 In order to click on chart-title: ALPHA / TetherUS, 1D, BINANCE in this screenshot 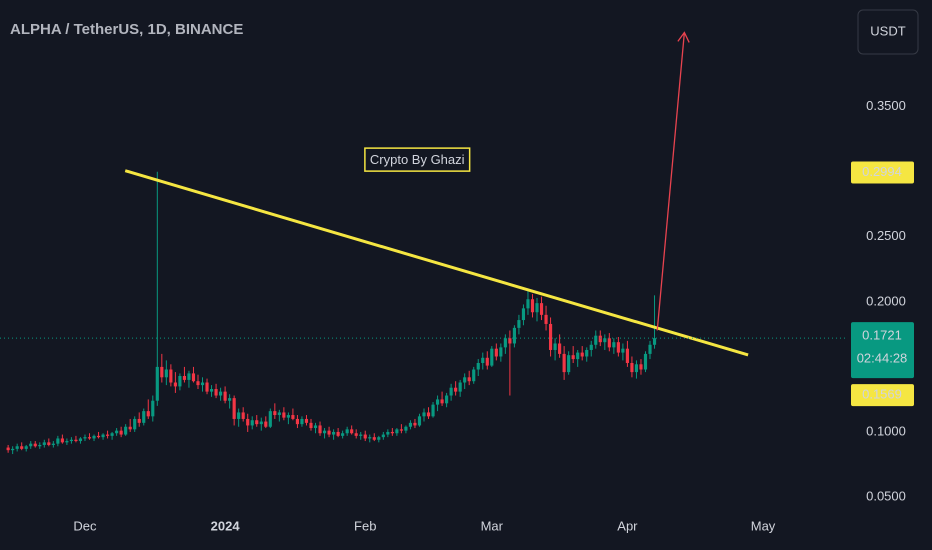, I will do `click(126, 29)`.